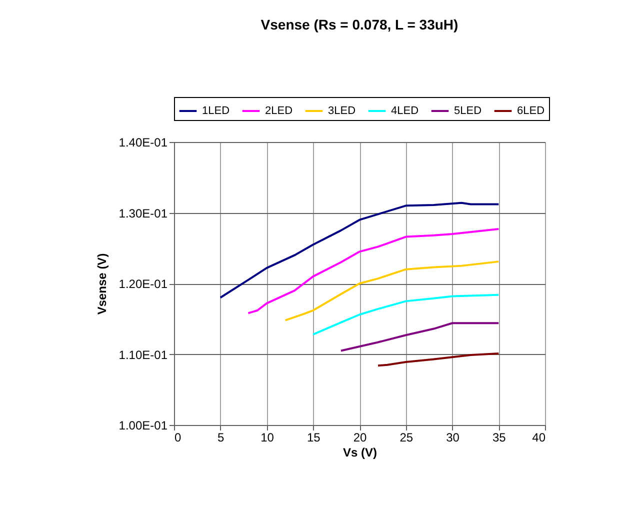 The width and height of the screenshot is (617, 522). What do you see at coordinates (279, 111) in the screenshot?
I see `legend-label: 2LED` at bounding box center [279, 111].